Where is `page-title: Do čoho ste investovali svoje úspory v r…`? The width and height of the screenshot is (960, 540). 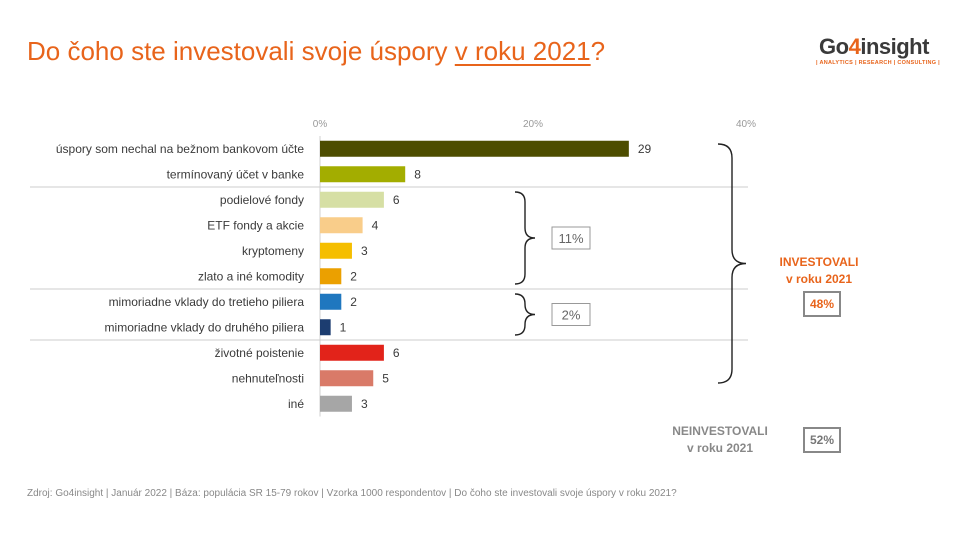
page-title: Do čoho ste investovali svoje úspory v r… is located at coordinates (316, 51).